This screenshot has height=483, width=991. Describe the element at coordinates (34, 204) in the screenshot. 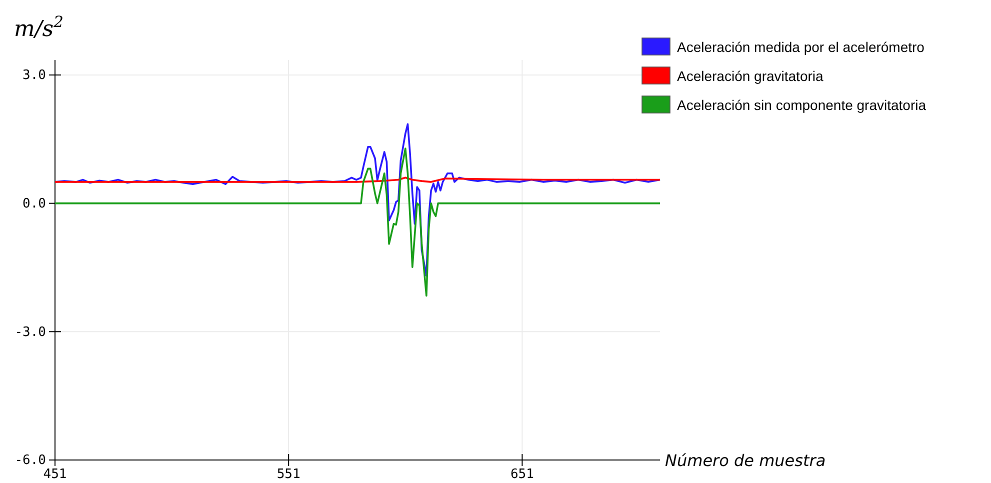

I see `y-tick-label: 0.0` at that location.